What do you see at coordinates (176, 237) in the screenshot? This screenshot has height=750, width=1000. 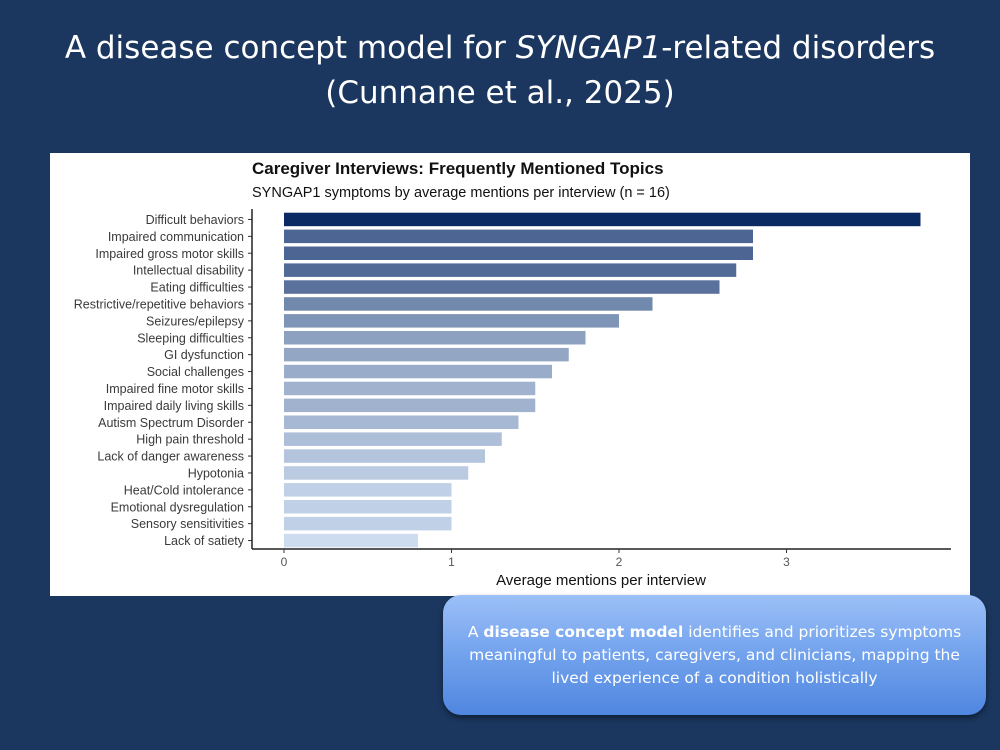 I see `category-label: Impaired communication` at bounding box center [176, 237].